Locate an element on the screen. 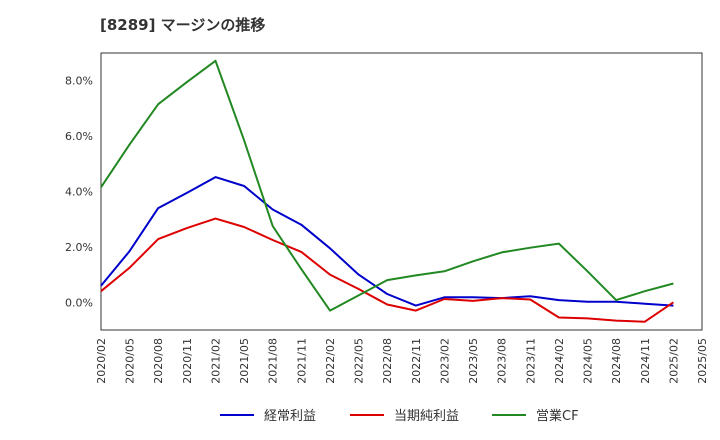 The width and height of the screenshot is (720, 440). x-tick-label: 2024/02 is located at coordinates (559, 361).